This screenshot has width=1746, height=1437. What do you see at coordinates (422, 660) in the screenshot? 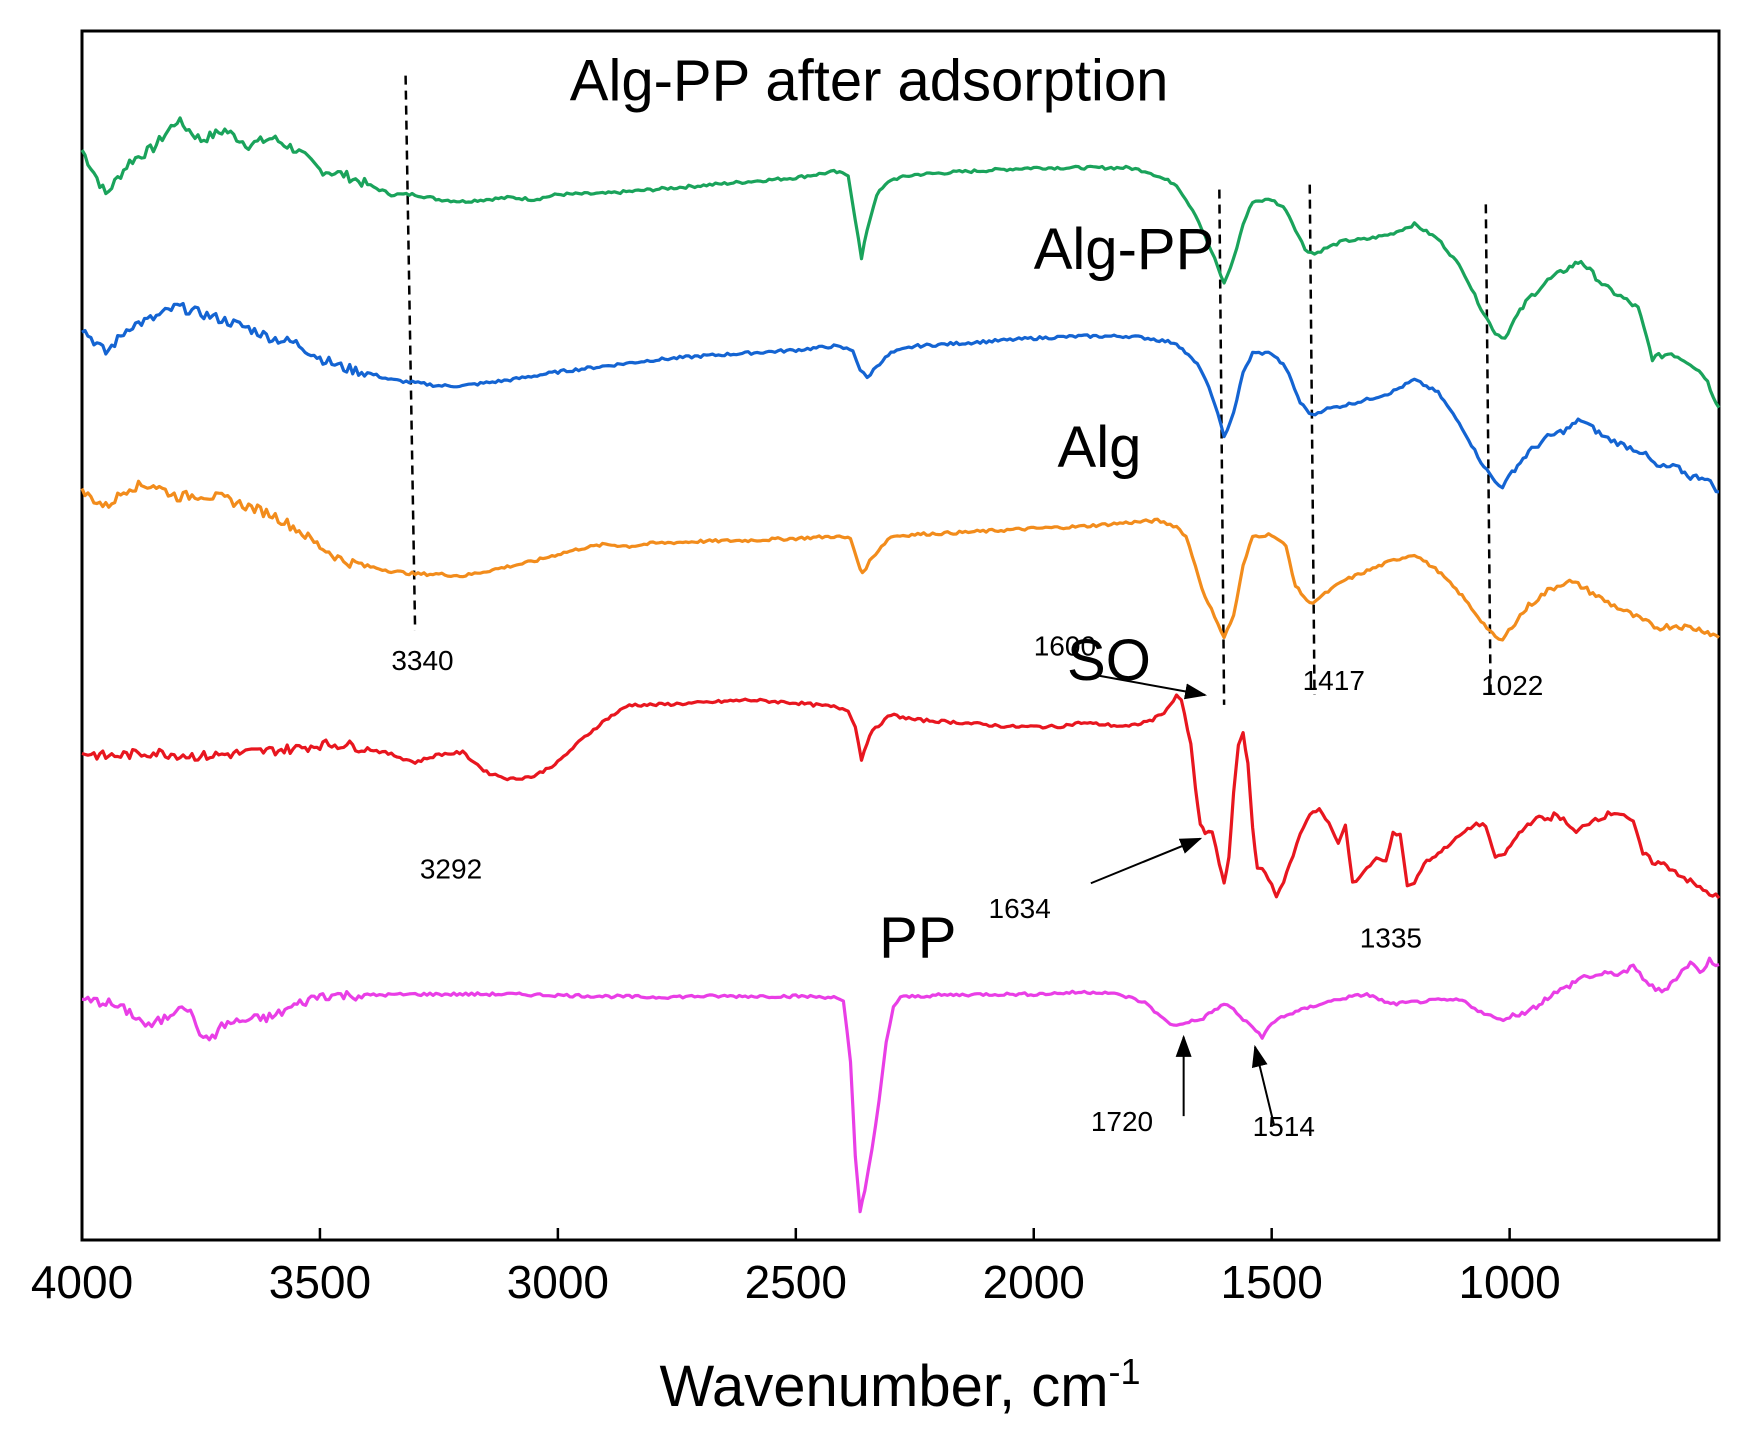
I see `peak-label-3340: 3340` at bounding box center [422, 660].